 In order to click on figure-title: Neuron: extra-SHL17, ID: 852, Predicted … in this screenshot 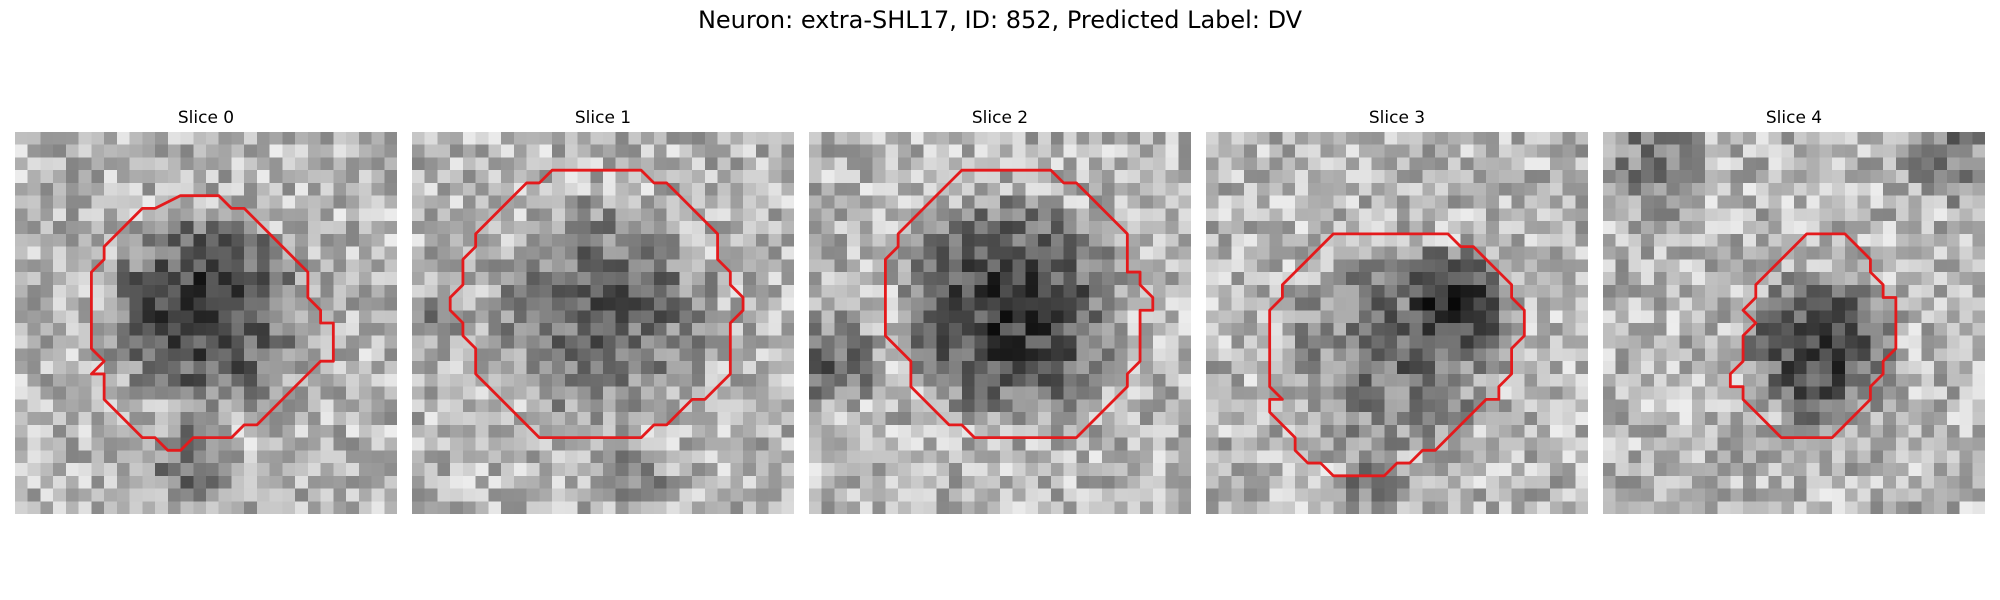, I will do `click(1000, 20)`.